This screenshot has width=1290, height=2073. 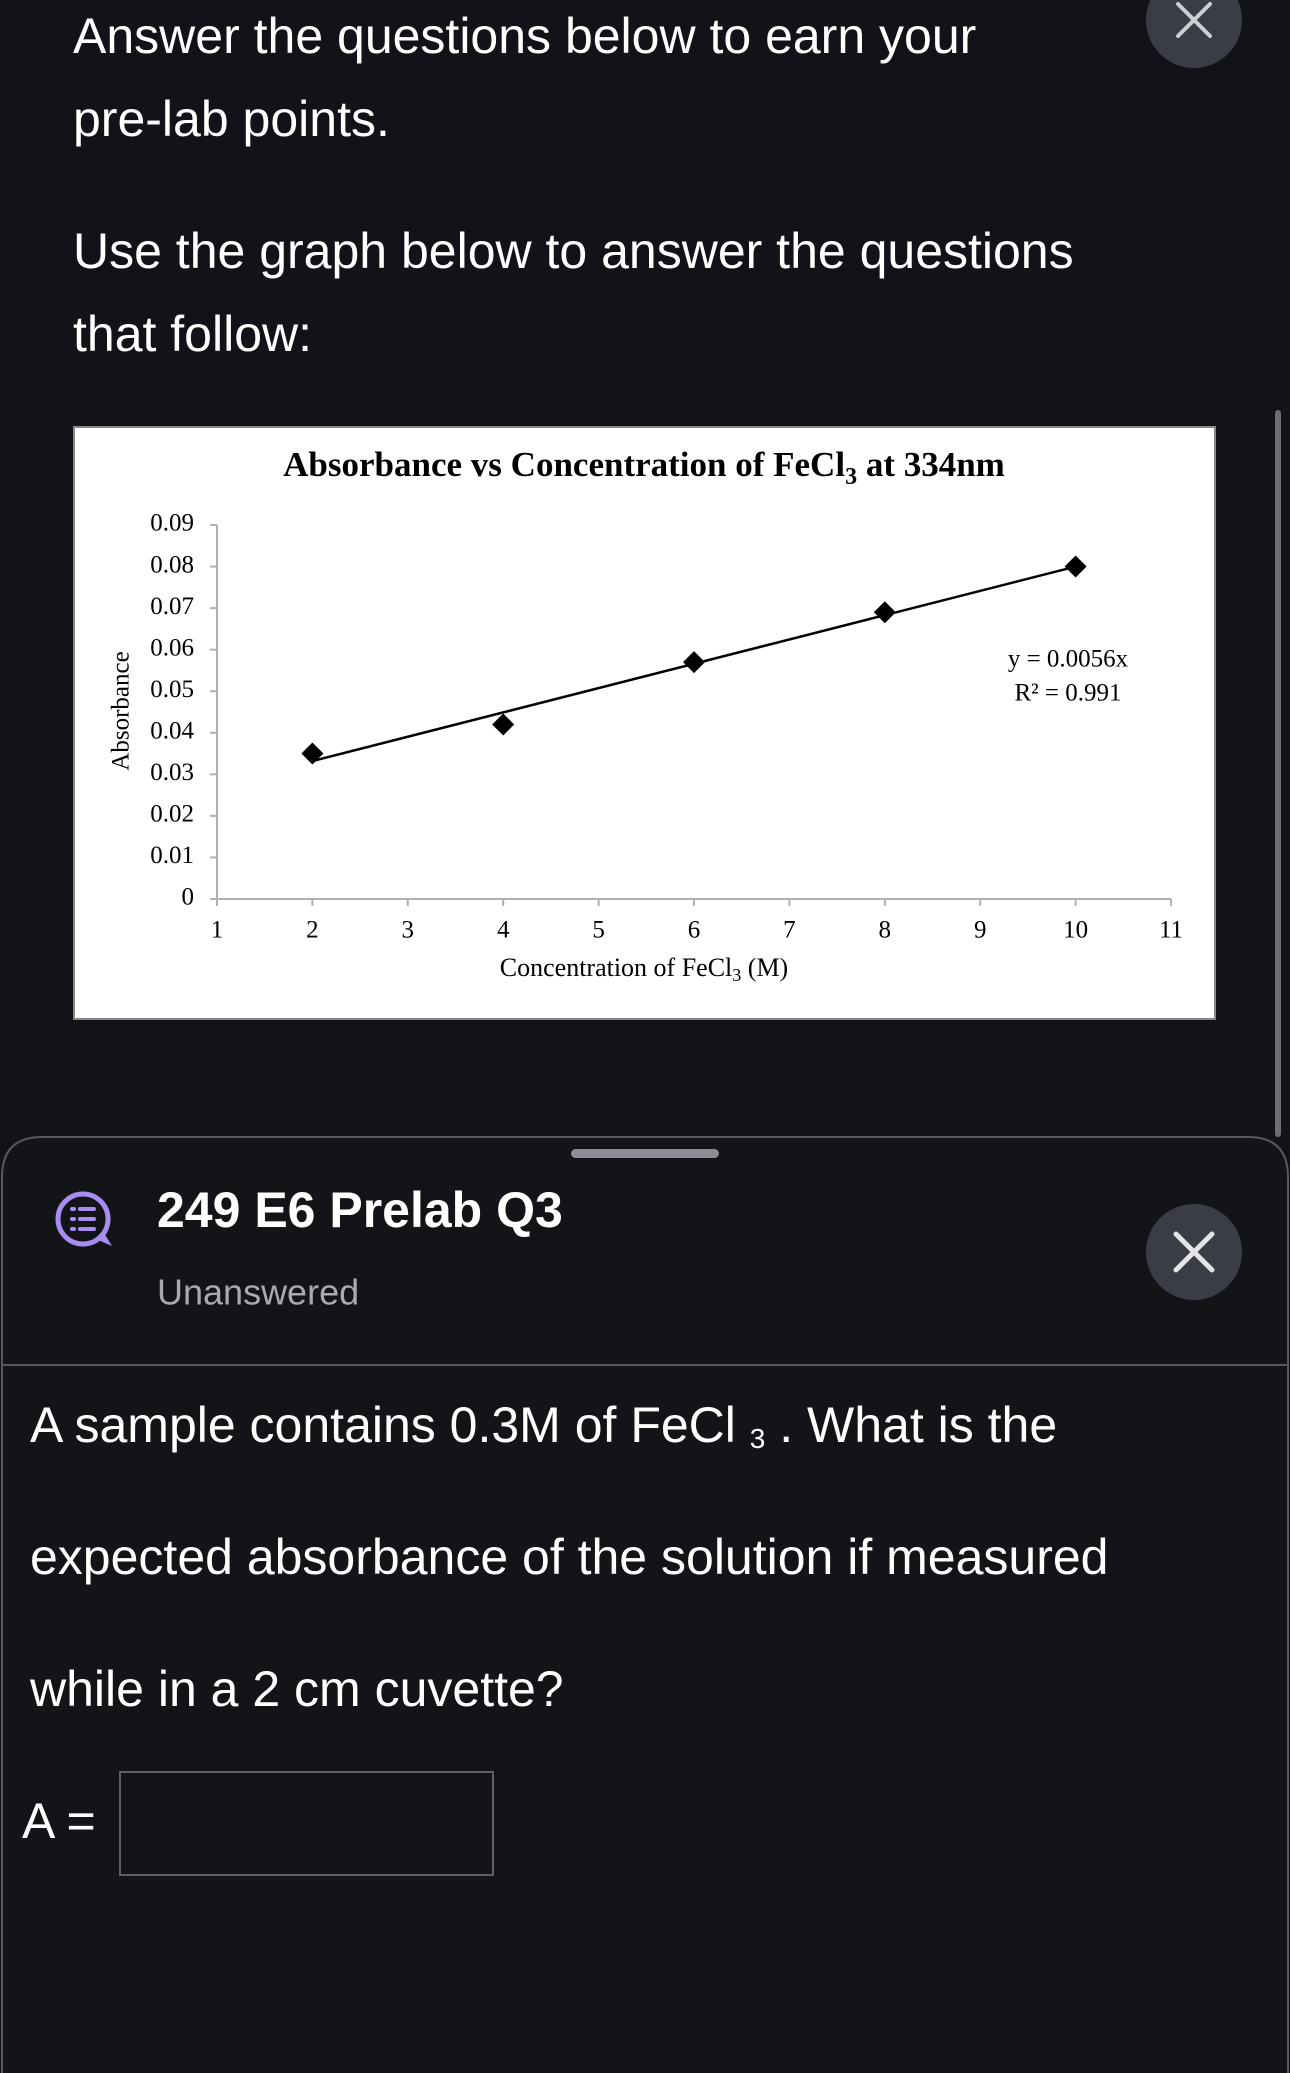 What do you see at coordinates (172, 731) in the screenshot?
I see `y-tick-label: 0.04` at bounding box center [172, 731].